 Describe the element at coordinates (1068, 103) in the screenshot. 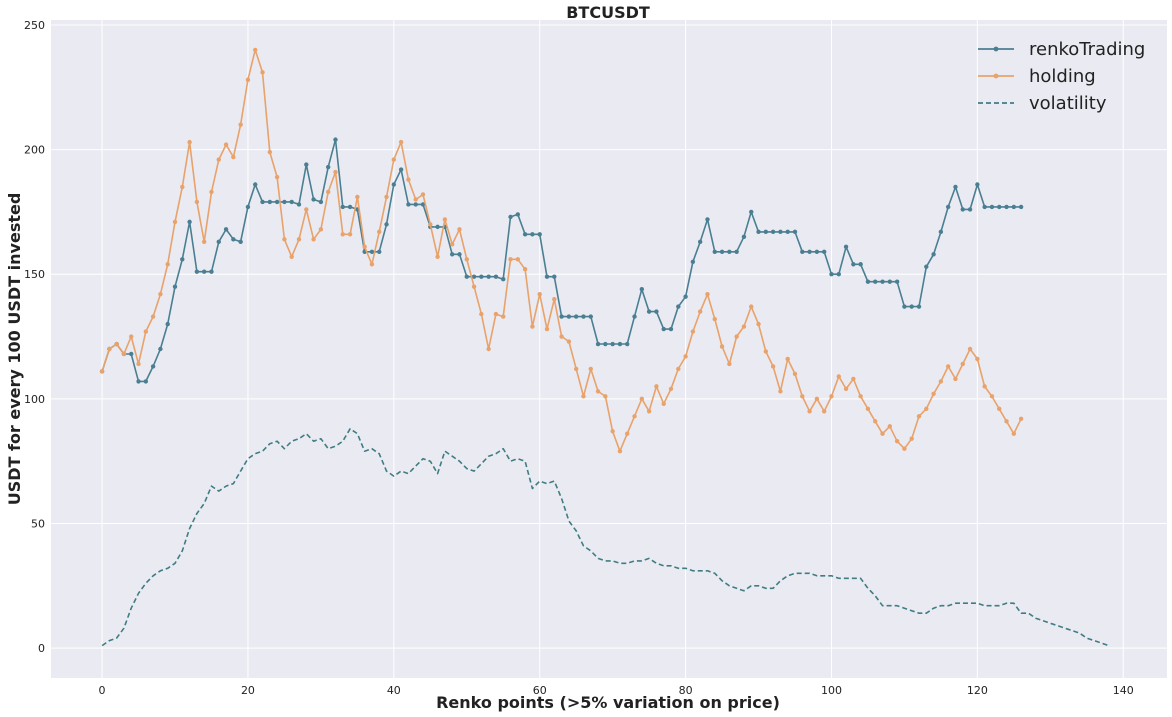

I see `legend-label: volatility` at that location.